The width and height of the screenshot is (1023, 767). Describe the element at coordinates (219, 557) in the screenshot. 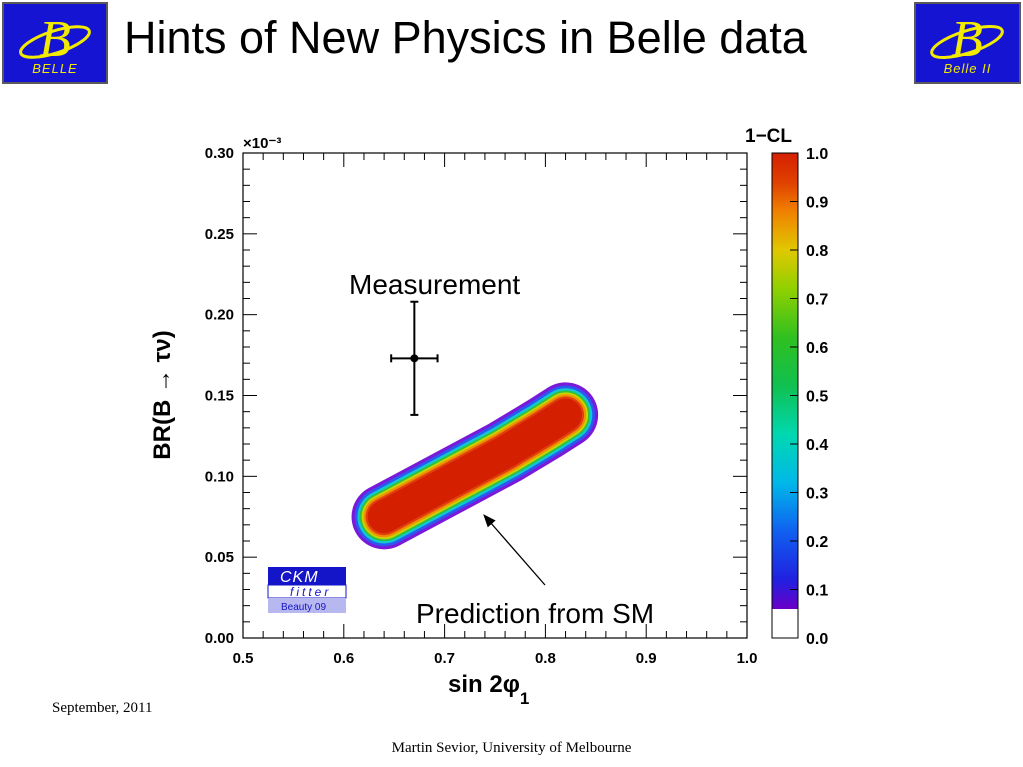

I see `y-tick-label: 0.05` at that location.